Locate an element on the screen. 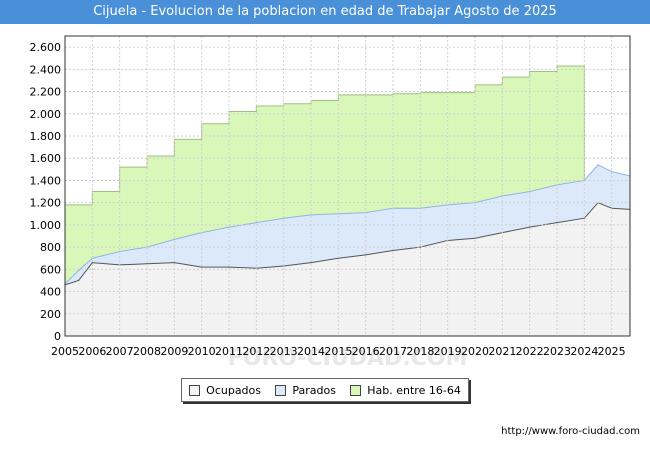  legend-item-ocupados: Ocupados is located at coordinates (225, 390).